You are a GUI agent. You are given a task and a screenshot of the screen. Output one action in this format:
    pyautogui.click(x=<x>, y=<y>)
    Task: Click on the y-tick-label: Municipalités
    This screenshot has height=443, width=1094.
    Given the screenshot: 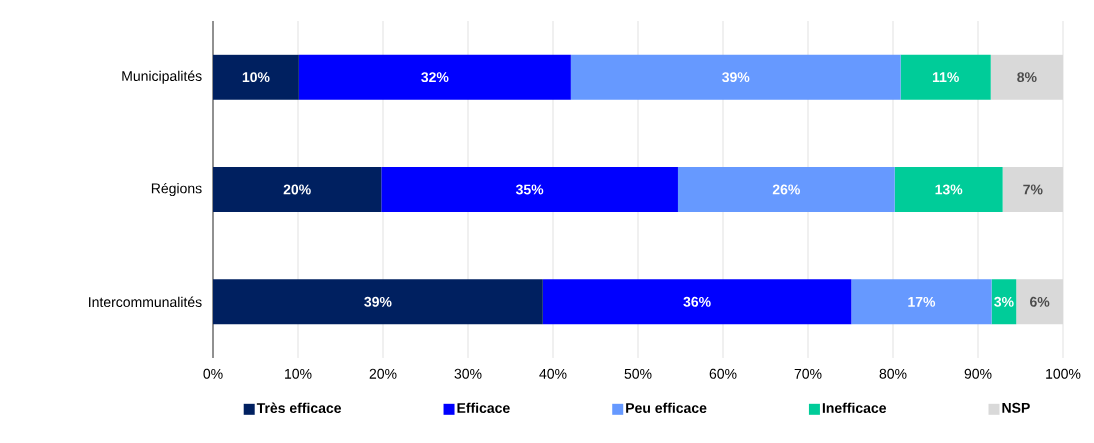 What is the action you would take?
    pyautogui.click(x=162, y=77)
    